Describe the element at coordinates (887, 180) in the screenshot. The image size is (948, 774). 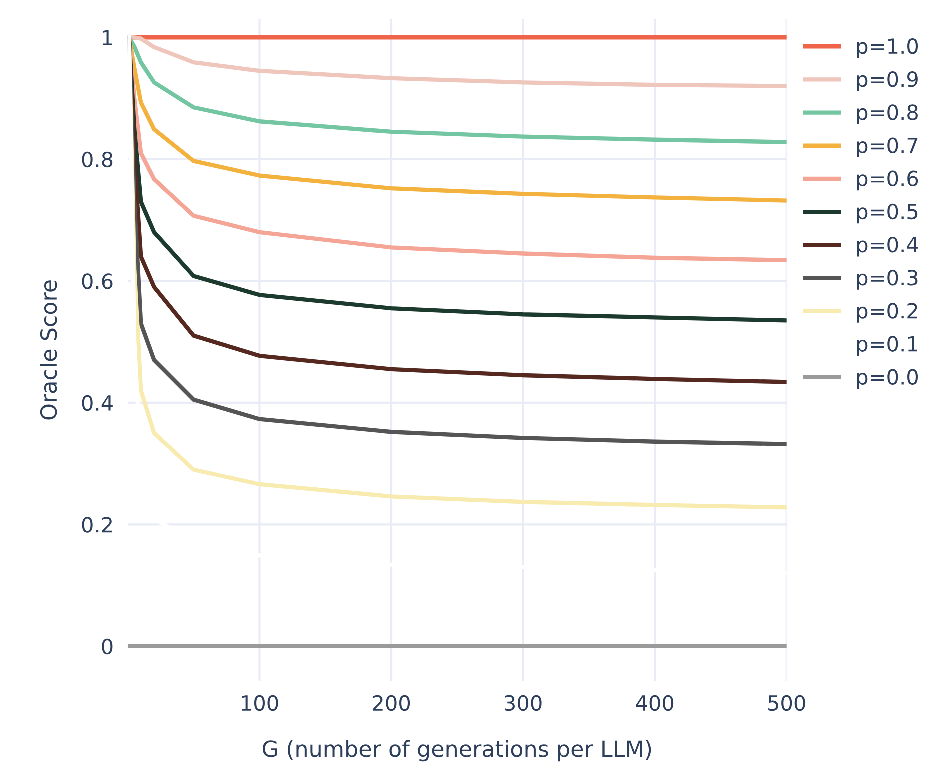
I see `legend-label: p=0.6` at that location.